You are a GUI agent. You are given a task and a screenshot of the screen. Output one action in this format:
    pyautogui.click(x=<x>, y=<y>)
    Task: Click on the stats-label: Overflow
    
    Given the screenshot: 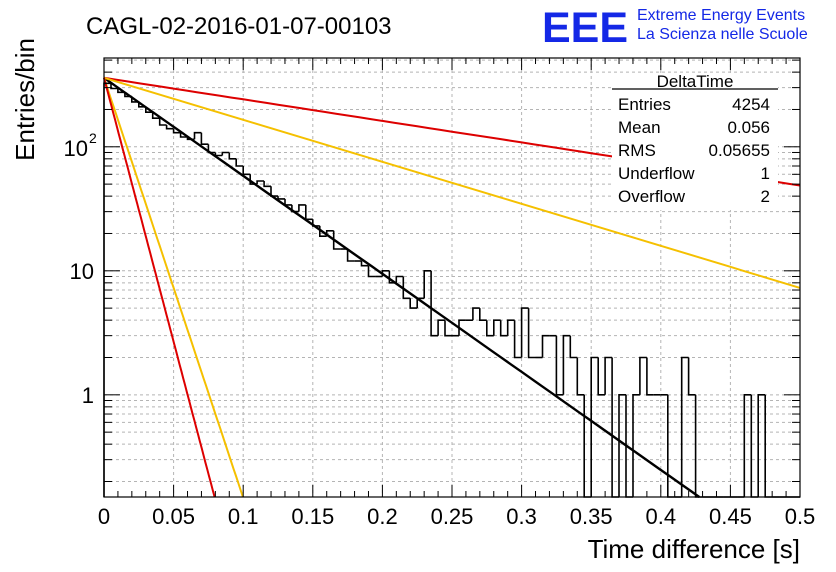 What is the action you would take?
    pyautogui.click(x=652, y=196)
    